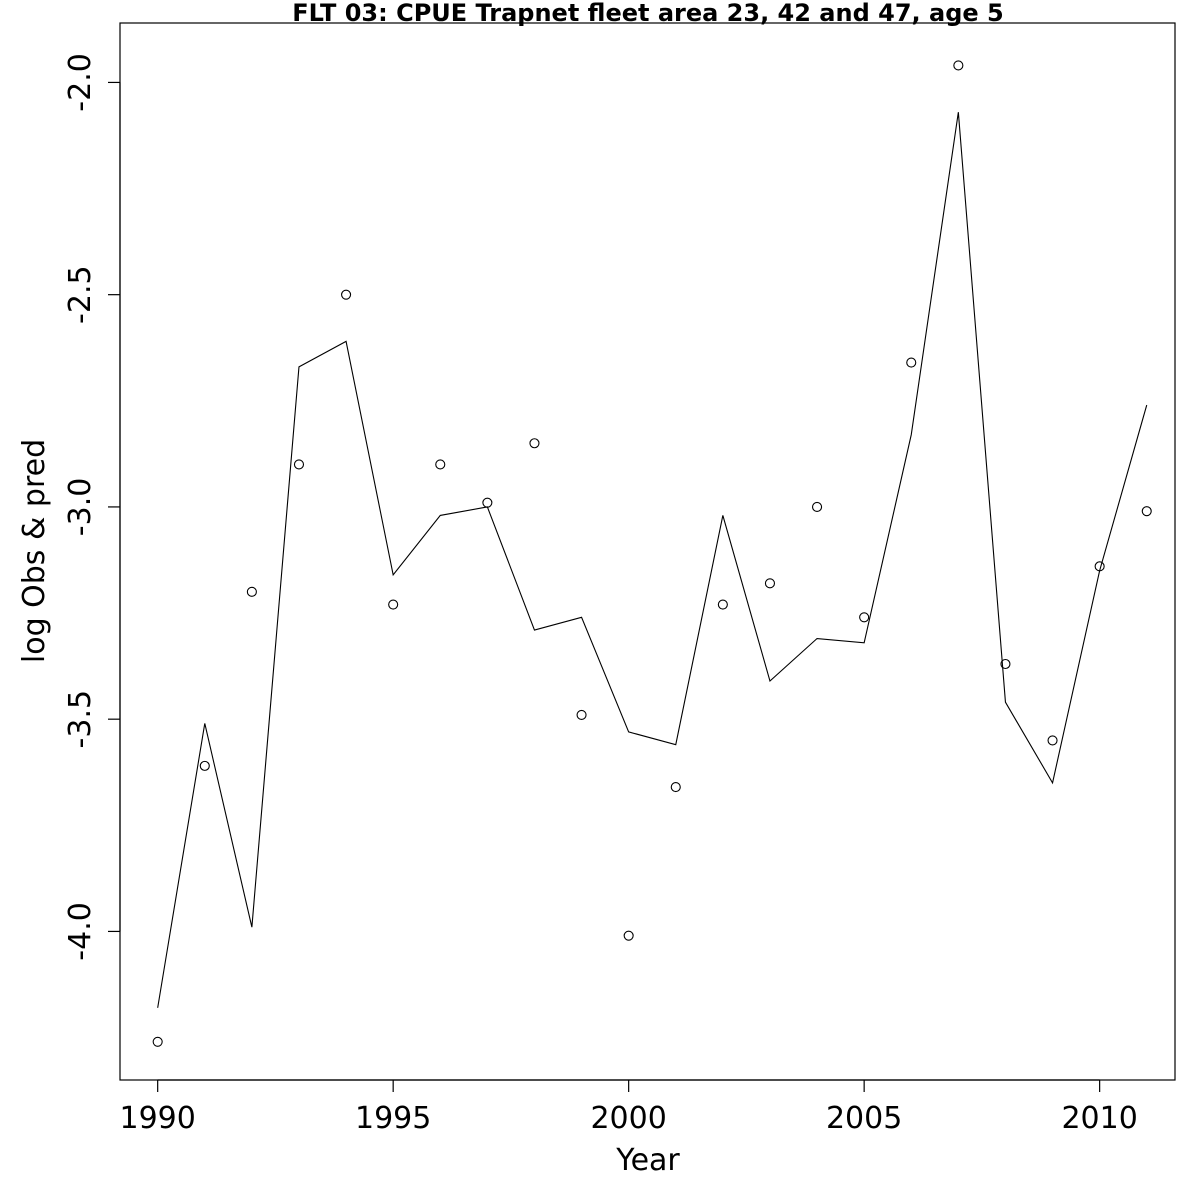 The image size is (1200, 1200). Describe the element at coordinates (393, 1118) in the screenshot. I see `x-tick-label: 1995` at that location.